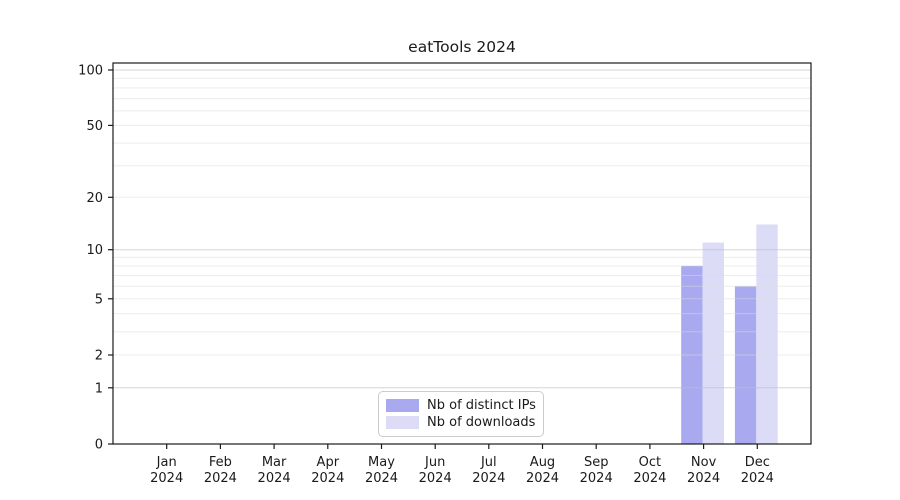  I want to click on y-tick-label: 10, so click(94, 250).